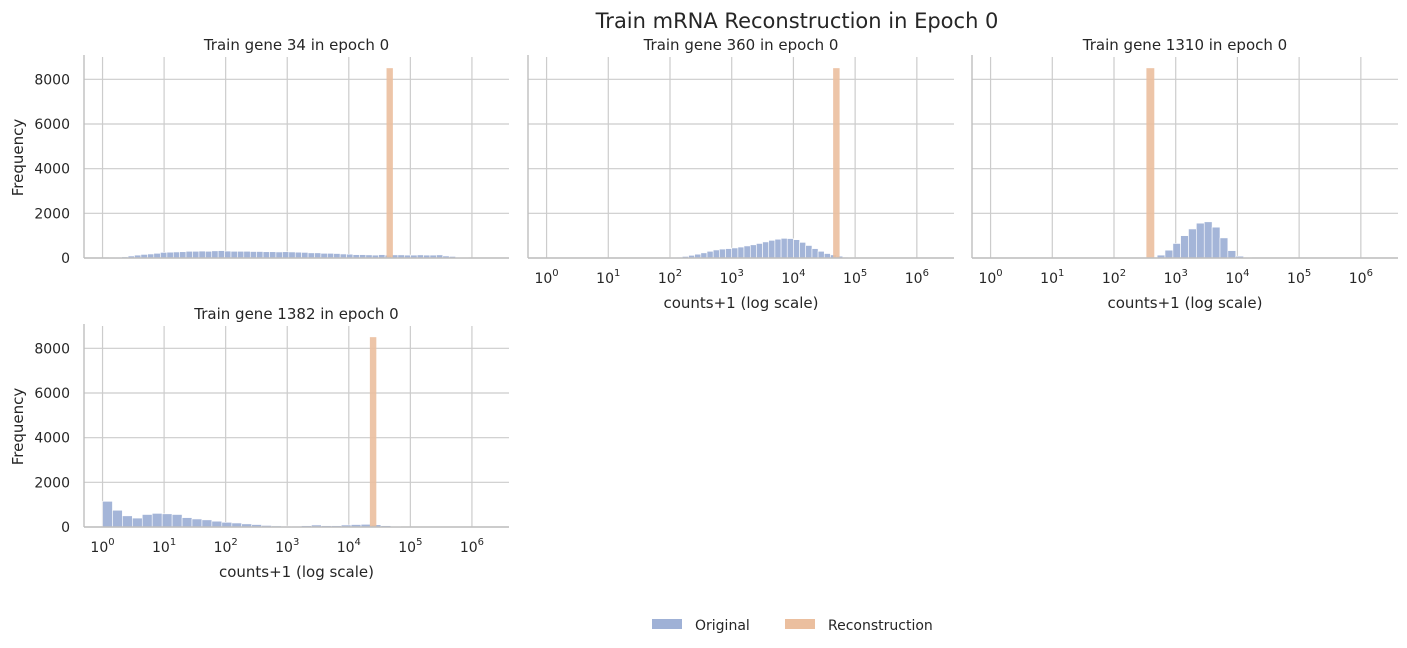  I want to click on subplot-title: Train gene 1382 in epoch 0, so click(295, 314).